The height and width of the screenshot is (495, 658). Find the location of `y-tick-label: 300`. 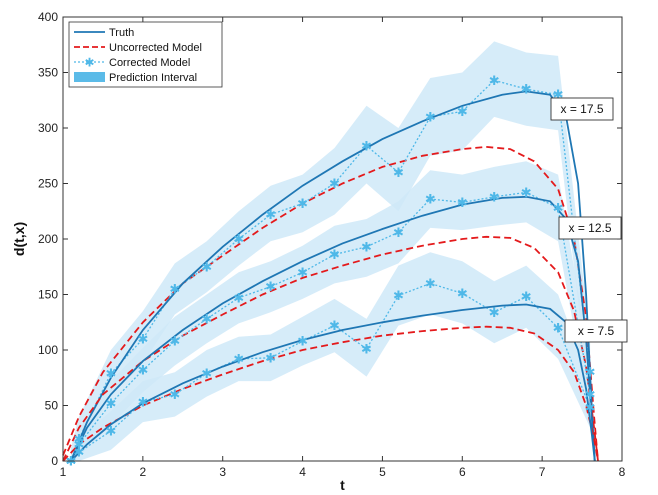

y-tick-label: 300 is located at coordinates (48, 128).